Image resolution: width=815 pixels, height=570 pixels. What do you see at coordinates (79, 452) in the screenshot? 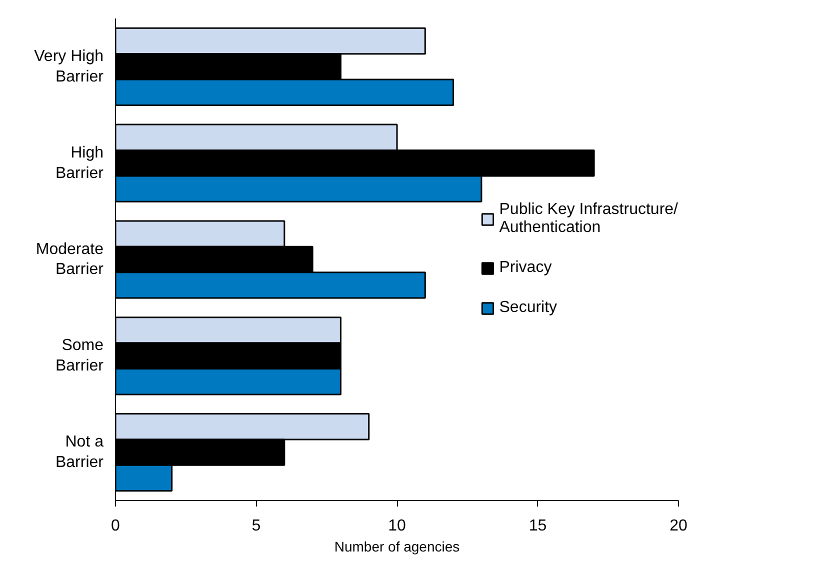
I see `y-tick-label: Not a Barrier` at bounding box center [79, 452].